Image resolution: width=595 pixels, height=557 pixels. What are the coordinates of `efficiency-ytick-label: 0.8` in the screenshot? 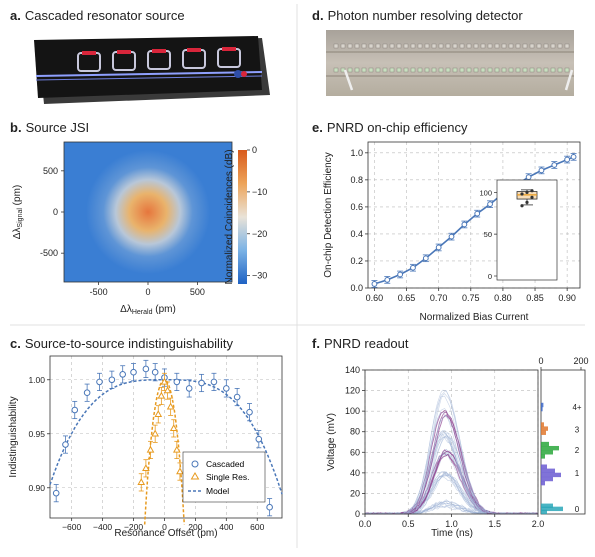 It's located at (356, 180).